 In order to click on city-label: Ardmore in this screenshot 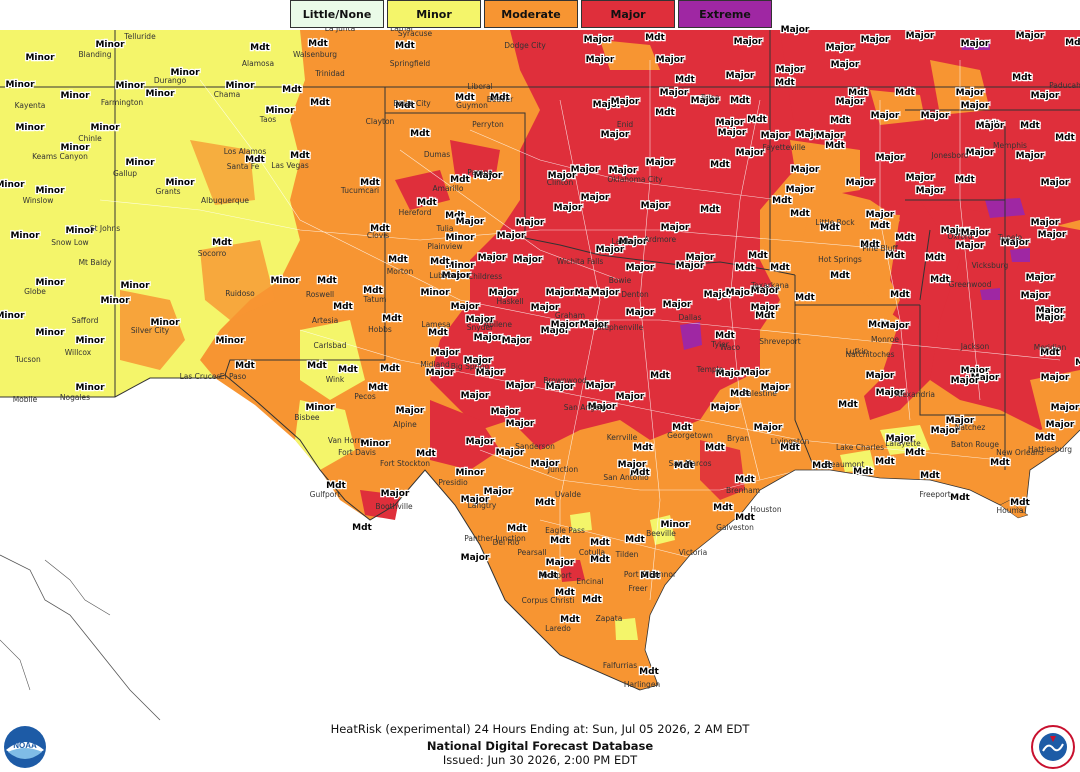, I will do `click(660, 239)`.